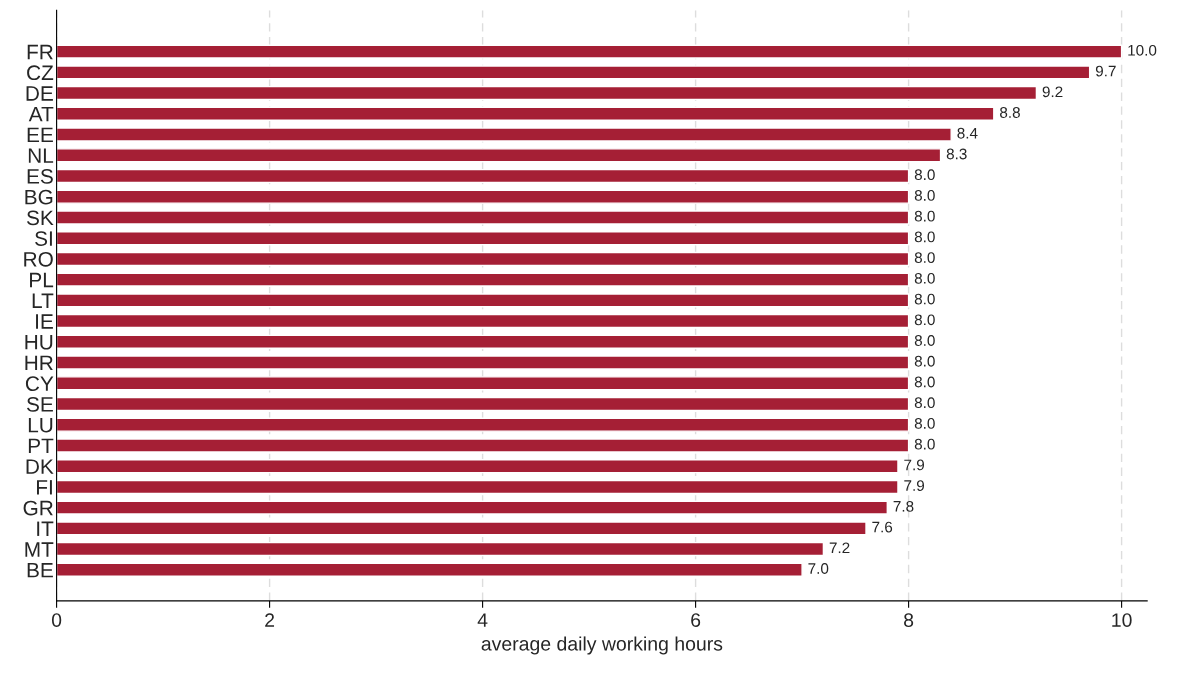 The height and width of the screenshot is (679, 1179). I want to click on y-tick-label: AT, so click(41, 114).